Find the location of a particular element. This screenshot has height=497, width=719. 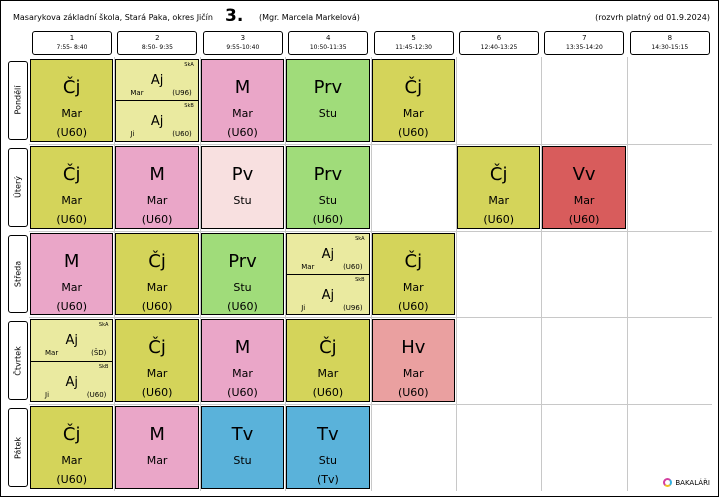

lesson-subject: Vv is located at coordinates (584, 174).